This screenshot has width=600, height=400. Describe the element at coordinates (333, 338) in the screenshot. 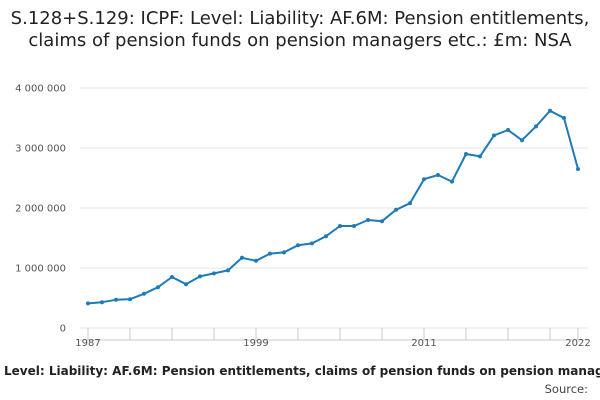

I see `x-axis: 1987 1999 2011 2022` at that location.